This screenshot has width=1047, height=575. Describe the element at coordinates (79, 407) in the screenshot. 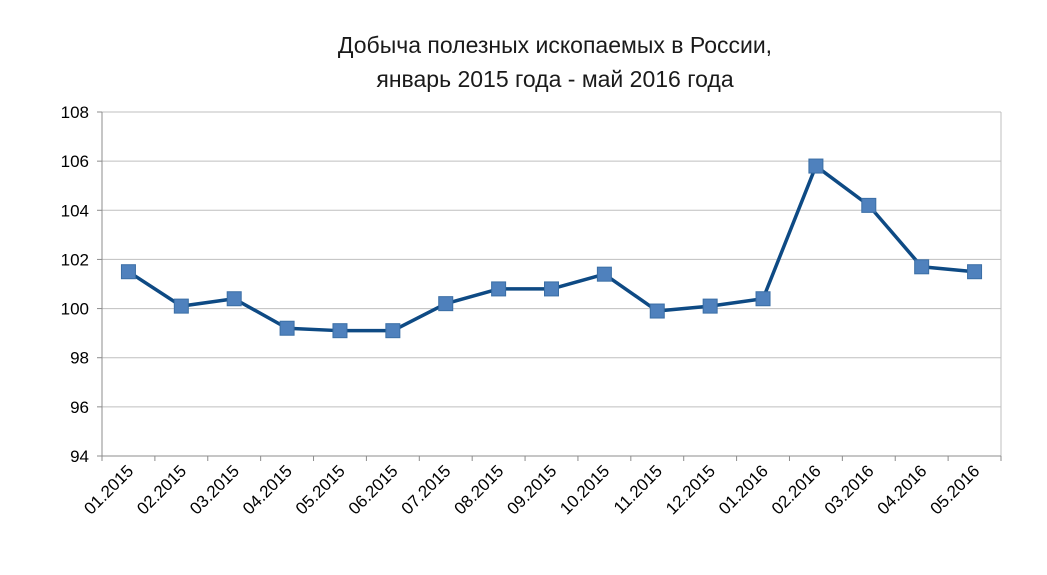

I see `y-tick-label: 96` at that location.